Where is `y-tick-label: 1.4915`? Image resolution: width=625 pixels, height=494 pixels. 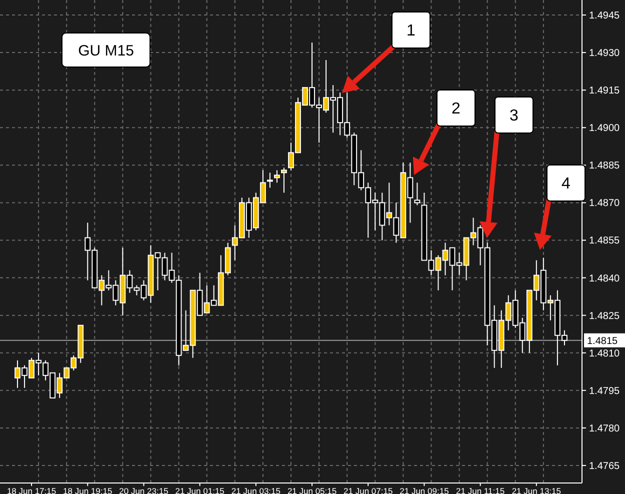
y-tick-label: 1.4915 is located at coordinates (604, 91).